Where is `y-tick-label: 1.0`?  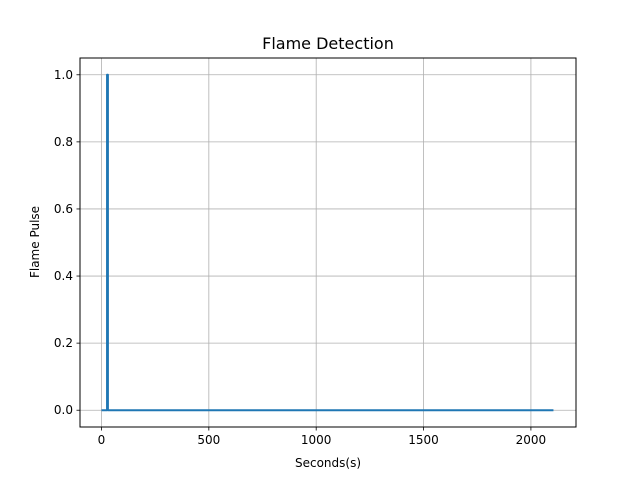
y-tick-label: 1.0 is located at coordinates (63, 75).